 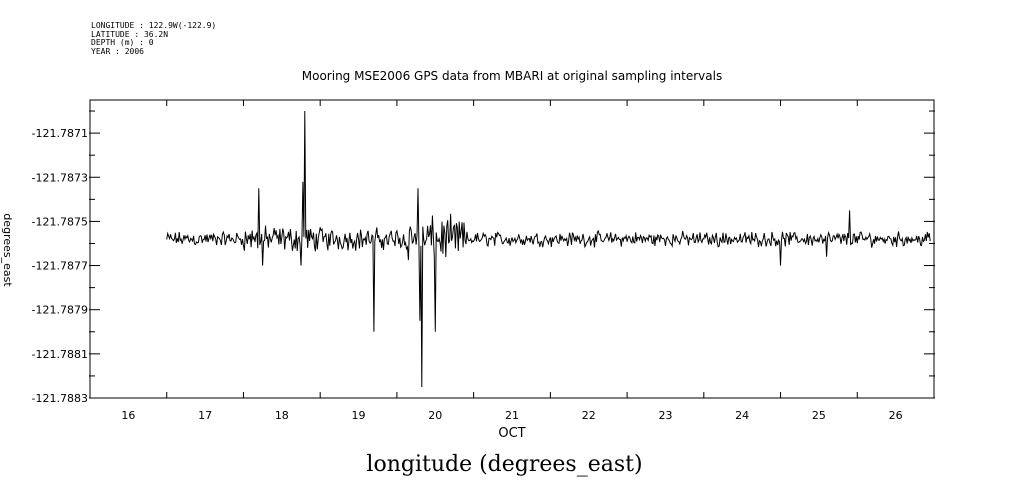 I want to click on x-tick-label: 22, so click(x=589, y=415).